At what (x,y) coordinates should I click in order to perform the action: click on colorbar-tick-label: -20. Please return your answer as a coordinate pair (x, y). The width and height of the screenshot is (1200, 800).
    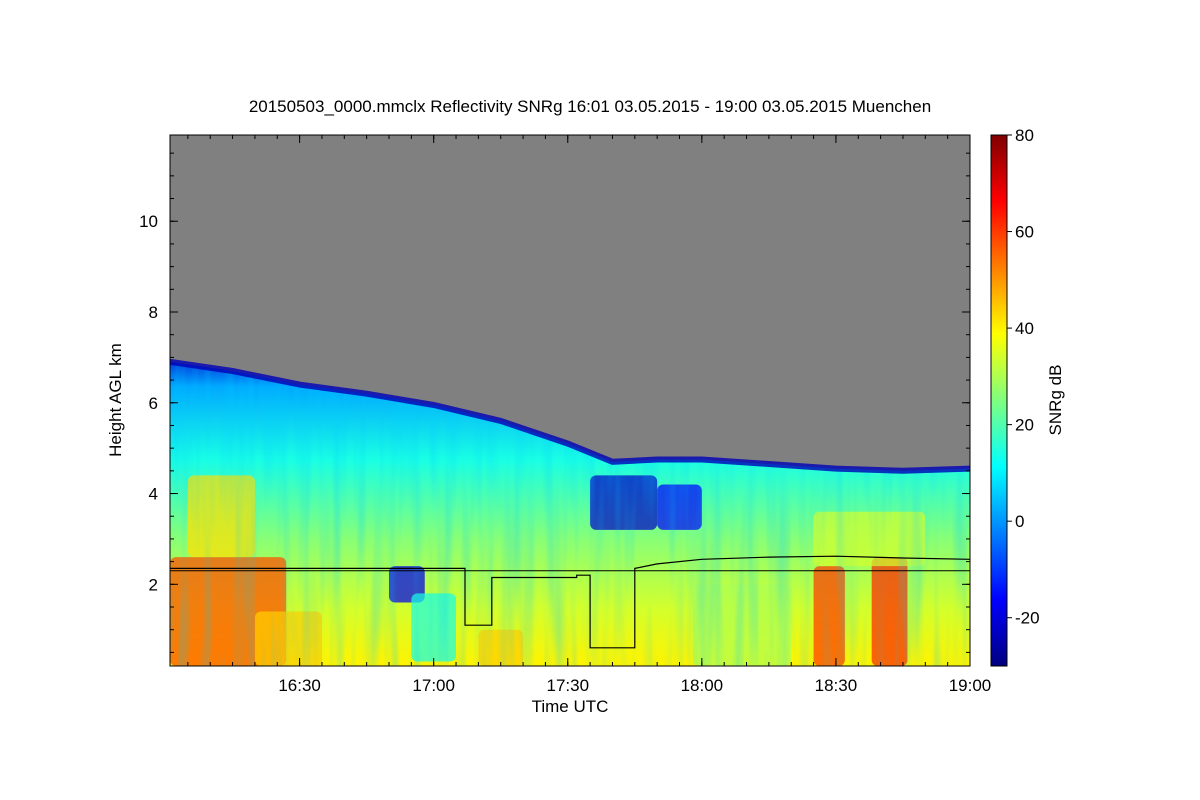
    Looking at the image, I should click on (1027, 618).